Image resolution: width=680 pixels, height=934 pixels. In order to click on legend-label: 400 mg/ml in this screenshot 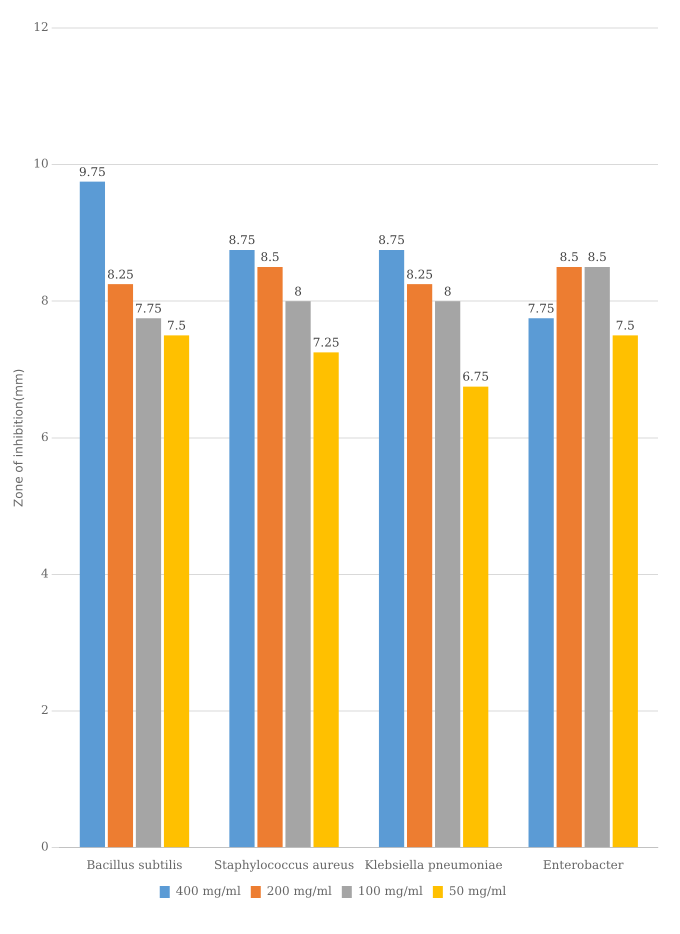, I will do `click(208, 891)`.